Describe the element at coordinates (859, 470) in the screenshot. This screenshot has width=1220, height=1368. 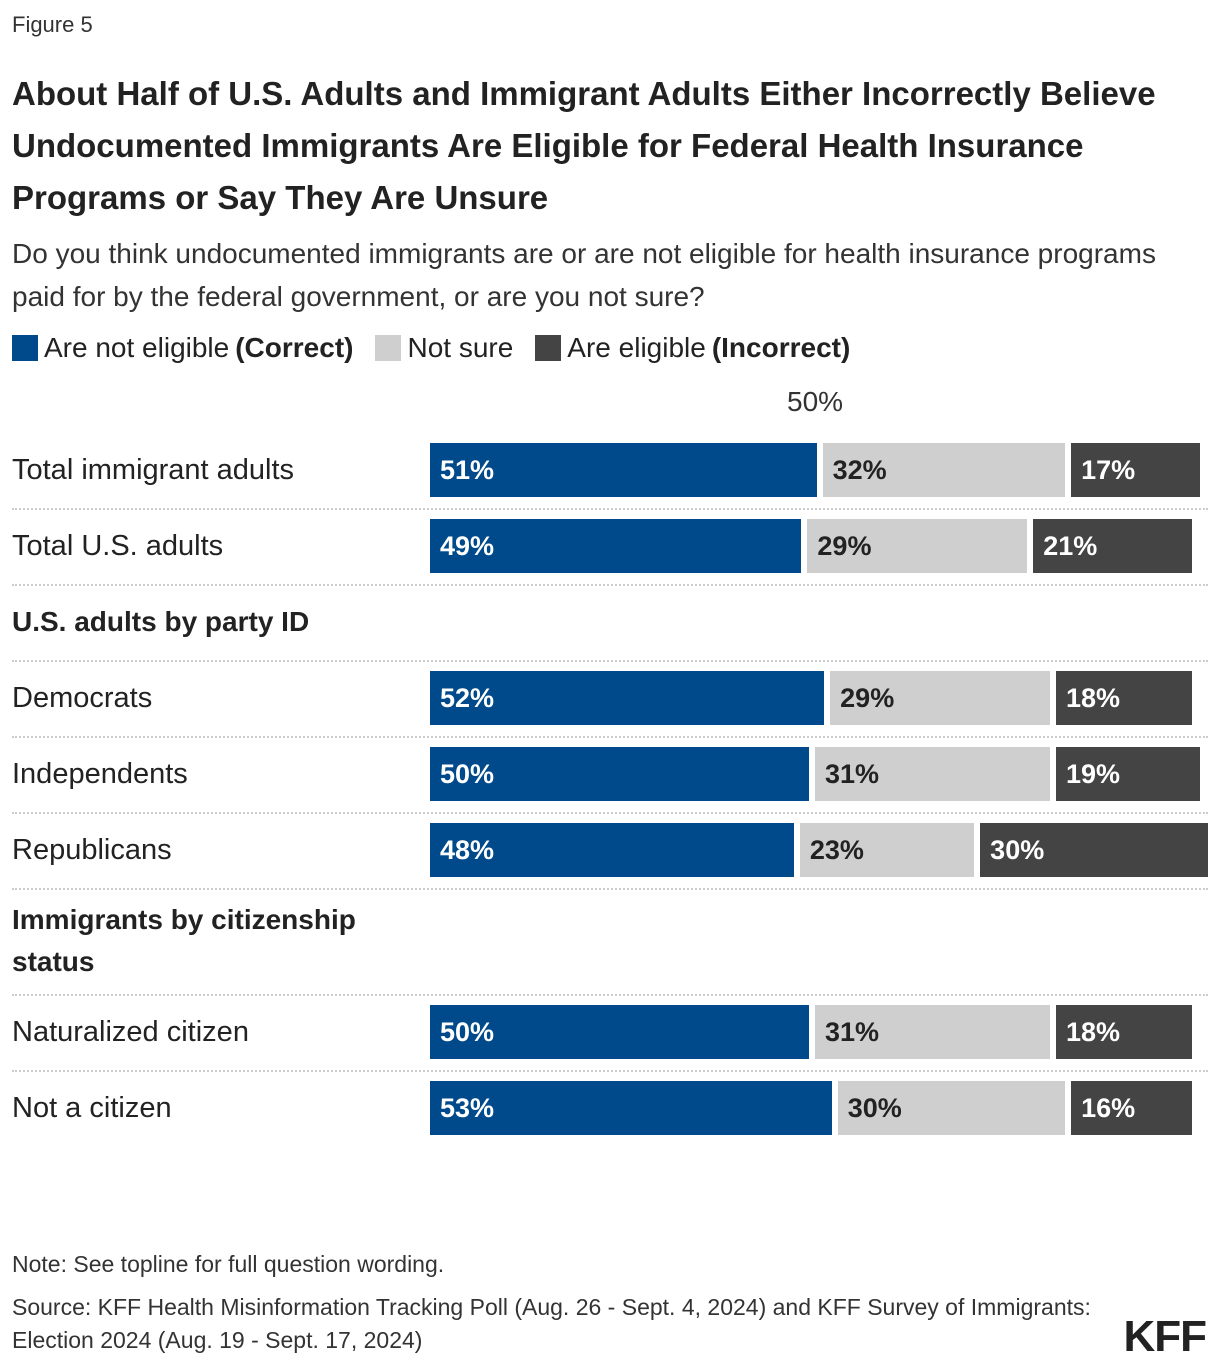
I see `value-label: 32%` at that location.